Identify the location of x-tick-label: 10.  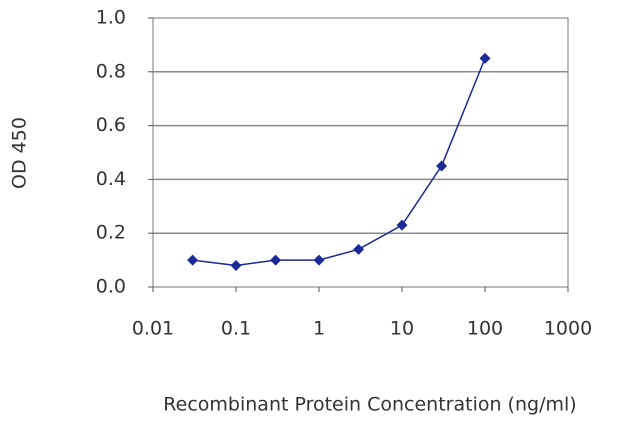
(402, 329).